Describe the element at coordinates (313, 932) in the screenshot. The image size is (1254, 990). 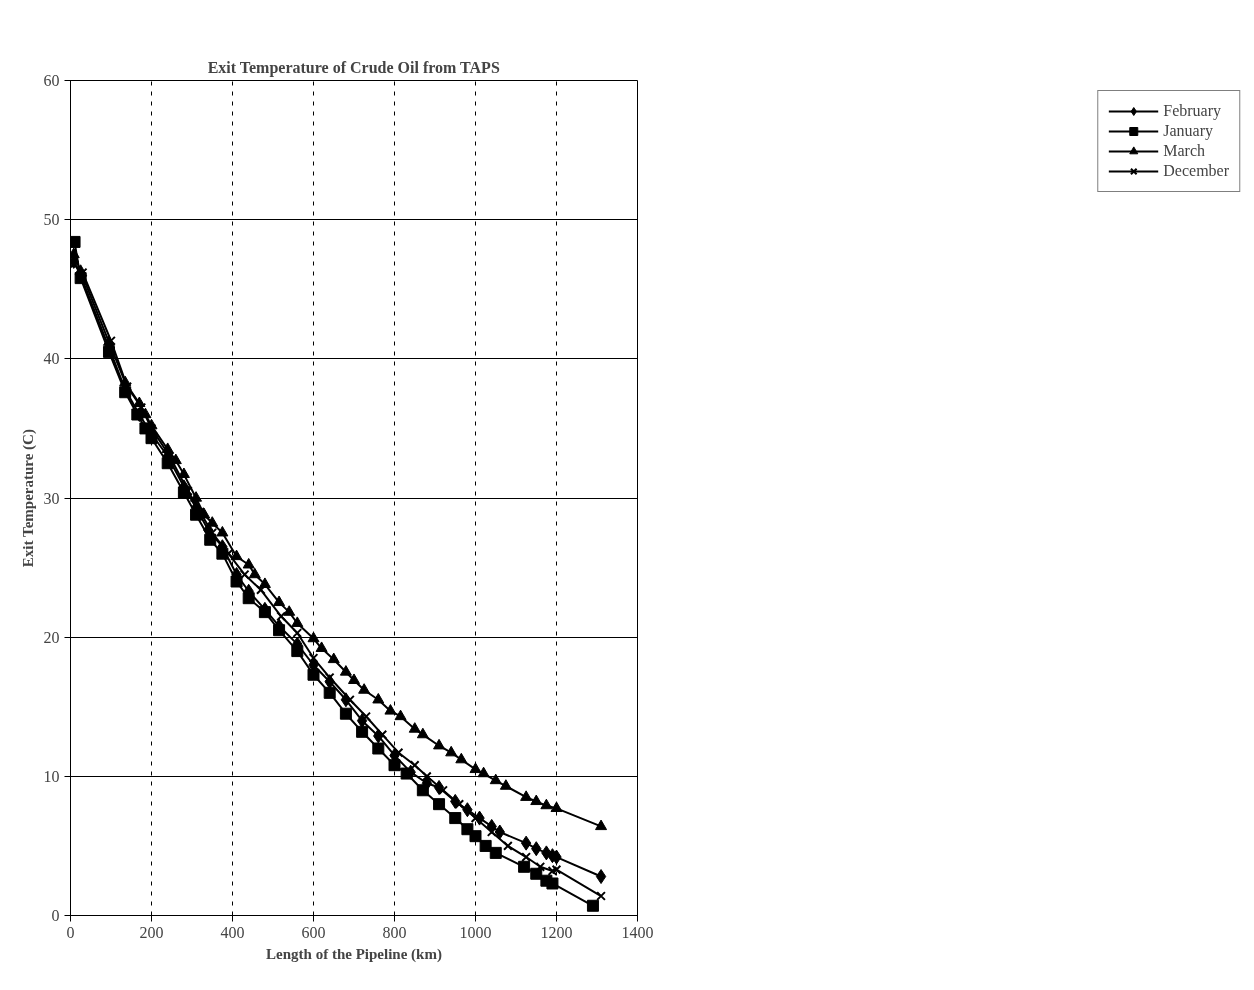
I see `x-tick-label: 600` at that location.